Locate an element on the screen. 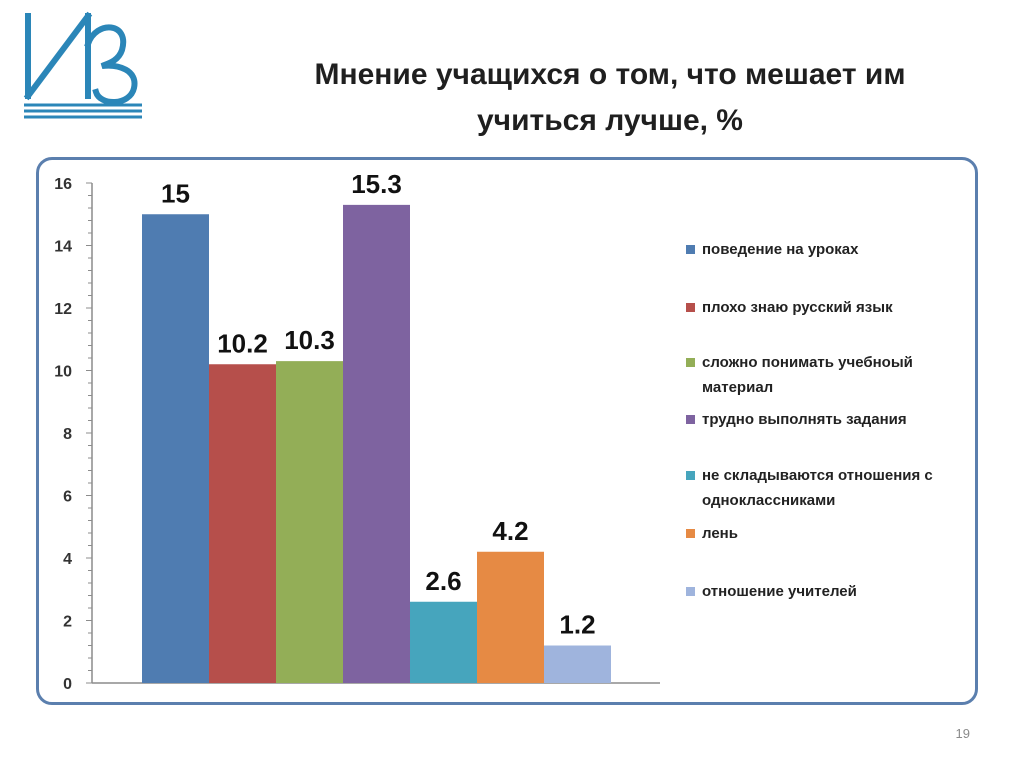  legend-label: отношение учителей is located at coordinates (779, 591).